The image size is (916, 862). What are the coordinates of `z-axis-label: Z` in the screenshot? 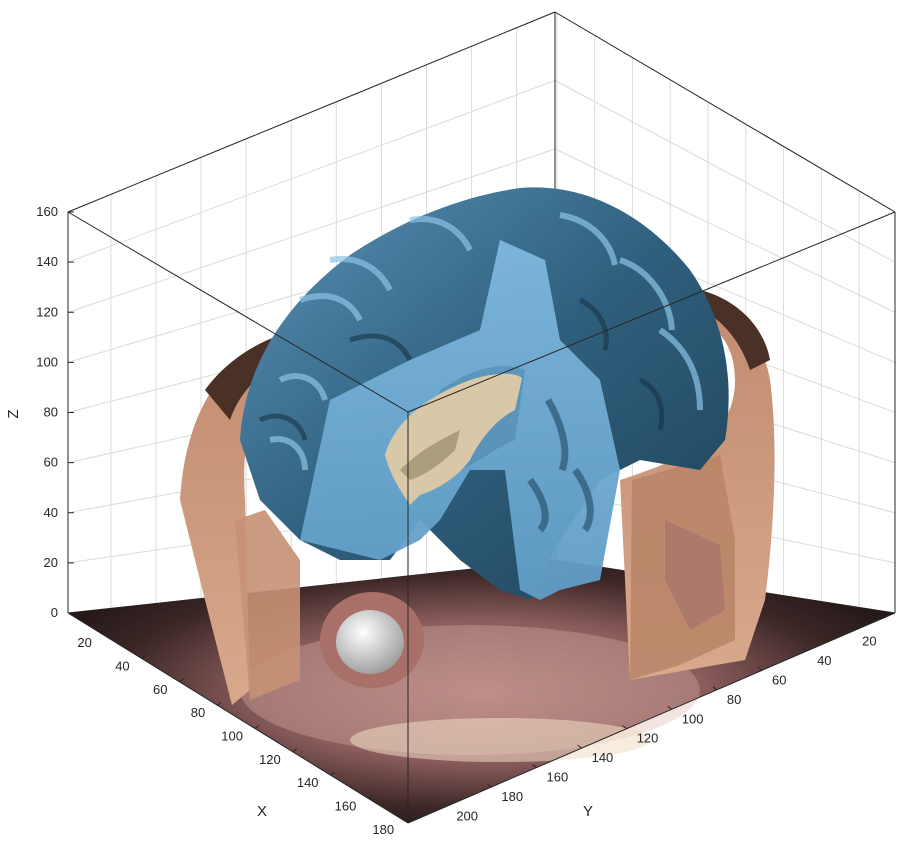 It's located at (13, 413).